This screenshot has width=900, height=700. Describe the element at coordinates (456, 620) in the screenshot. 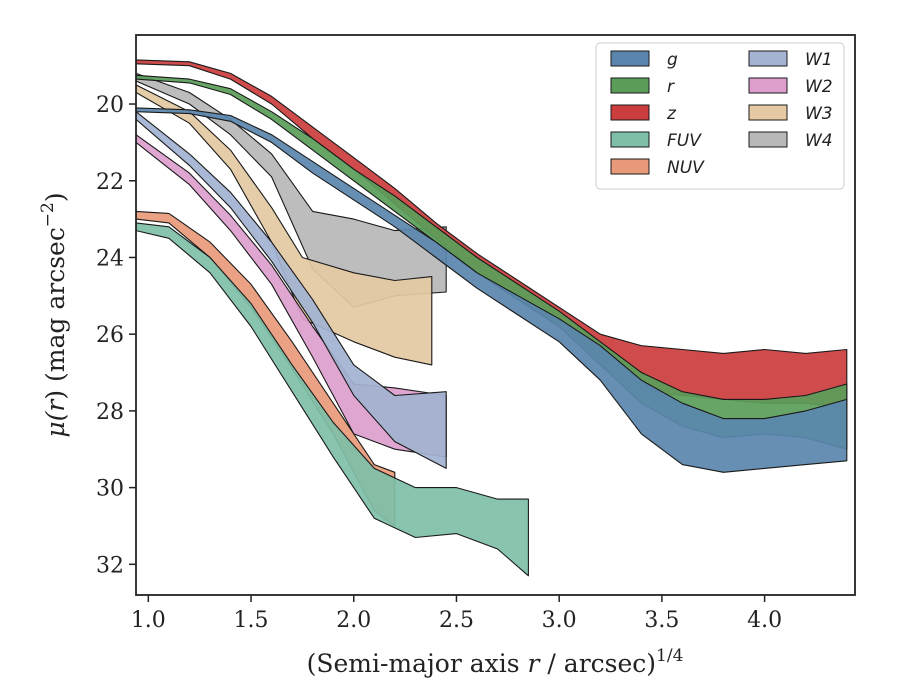

I see `x-tick-label: 2.5` at that location.